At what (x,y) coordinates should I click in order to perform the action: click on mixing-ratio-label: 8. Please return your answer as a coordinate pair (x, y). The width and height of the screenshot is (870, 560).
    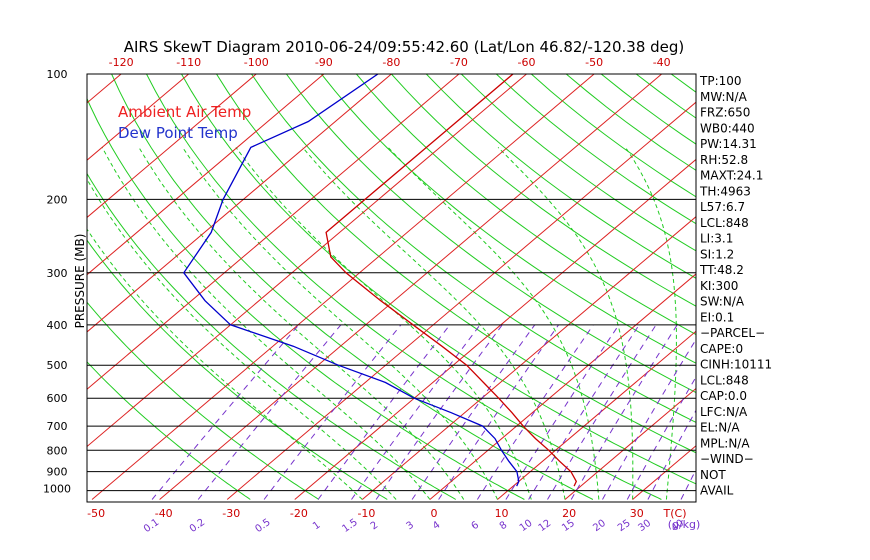
    Looking at the image, I should click on (504, 526).